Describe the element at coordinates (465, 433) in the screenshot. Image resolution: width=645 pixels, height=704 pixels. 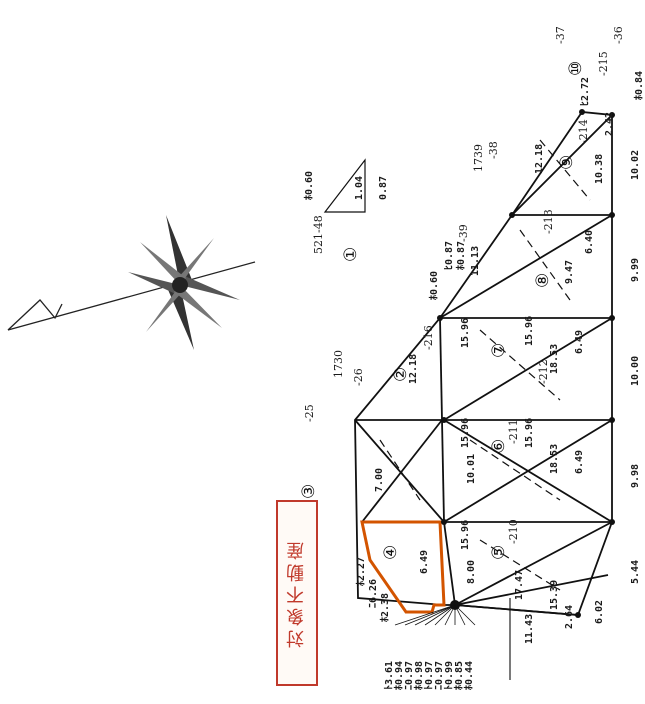
I see `dim-17: 15.96` at that location.